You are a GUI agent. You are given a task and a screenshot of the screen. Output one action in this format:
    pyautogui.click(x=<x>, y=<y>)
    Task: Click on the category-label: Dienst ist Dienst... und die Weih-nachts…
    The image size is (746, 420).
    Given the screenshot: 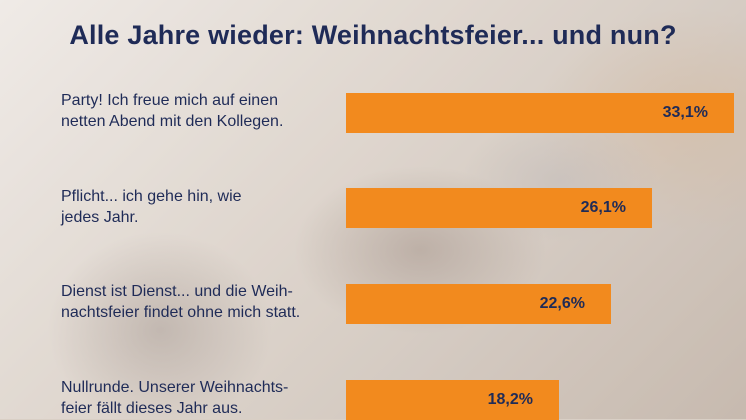 What is the action you would take?
    pyautogui.click(x=181, y=302)
    